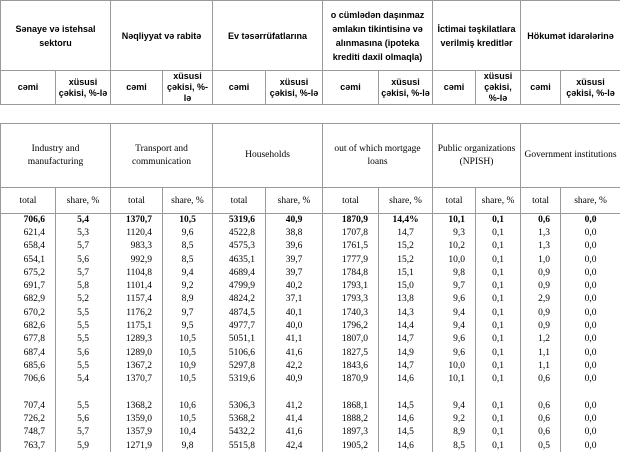 Image resolution: width=620 pixels, height=456 pixels. Describe the element at coordinates (55, 155) in the screenshot. I see `group-header: Industry and manufacturing` at that location.